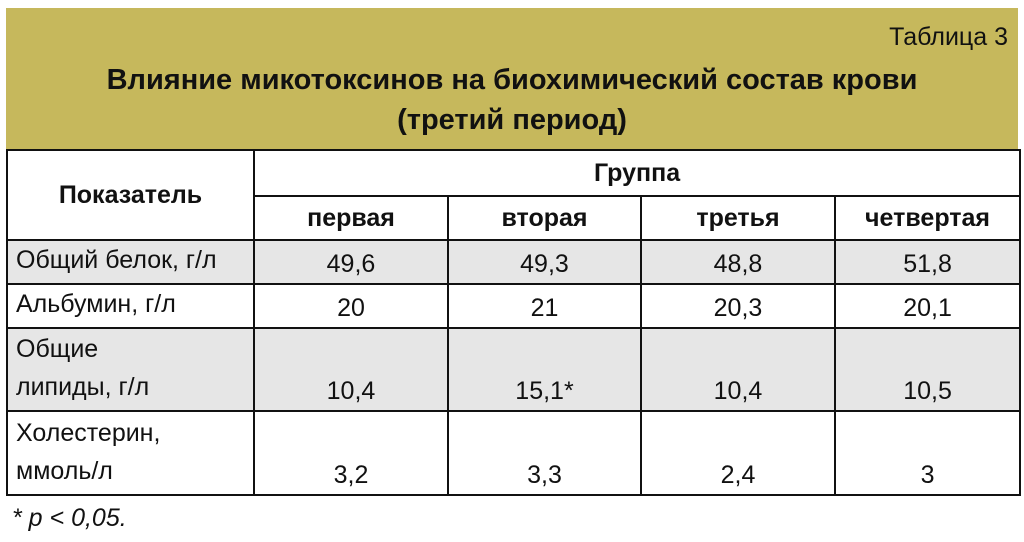 Image resolution: width=1024 pixels, height=542 pixels. What do you see at coordinates (544, 262) in the screenshot?
I see `cell: 49,3` at bounding box center [544, 262].